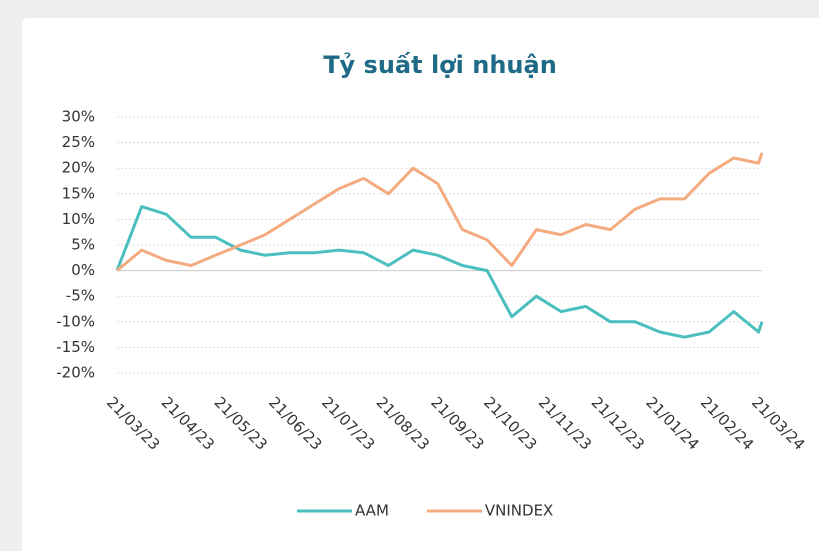  What do you see at coordinates (78, 117) in the screenshot?
I see `y-tick-label: 30%` at bounding box center [78, 117].